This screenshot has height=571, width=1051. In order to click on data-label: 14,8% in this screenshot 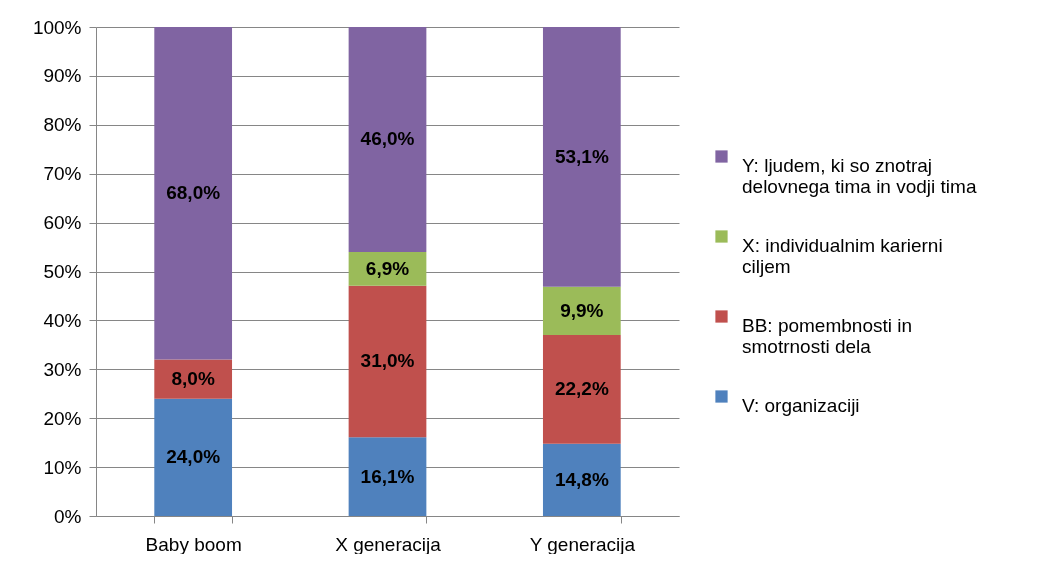, I will do `click(581, 479)`.